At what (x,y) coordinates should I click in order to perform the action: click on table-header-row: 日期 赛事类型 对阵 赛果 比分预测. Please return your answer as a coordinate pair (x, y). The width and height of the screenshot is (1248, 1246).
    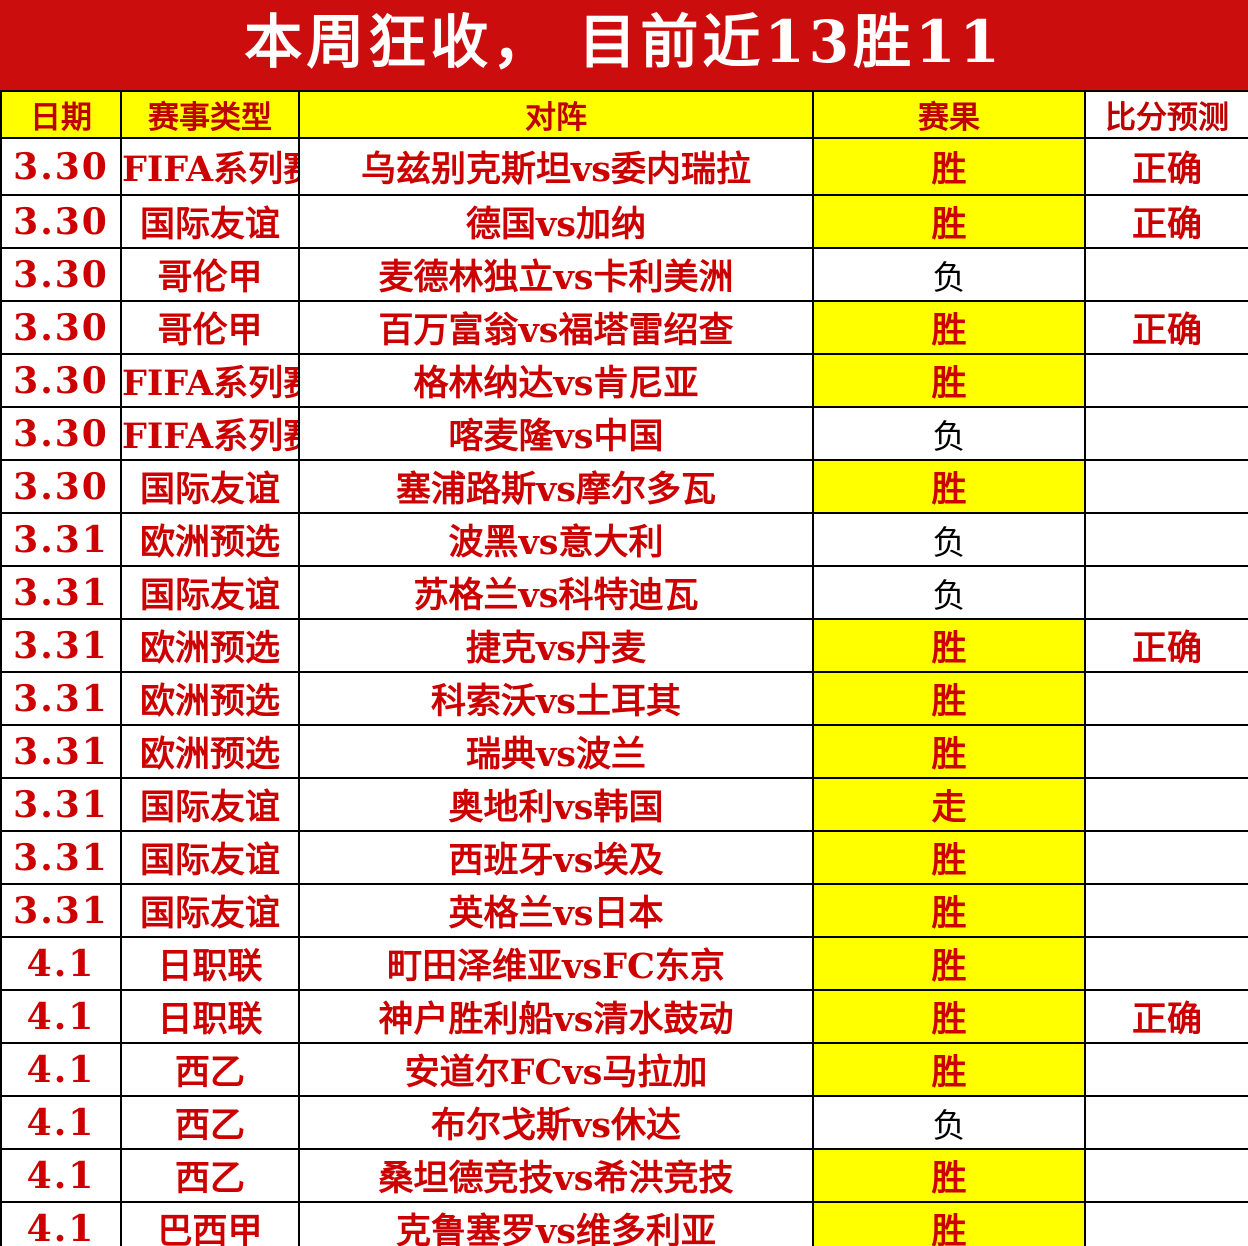
    Looking at the image, I should click on (624, 114).